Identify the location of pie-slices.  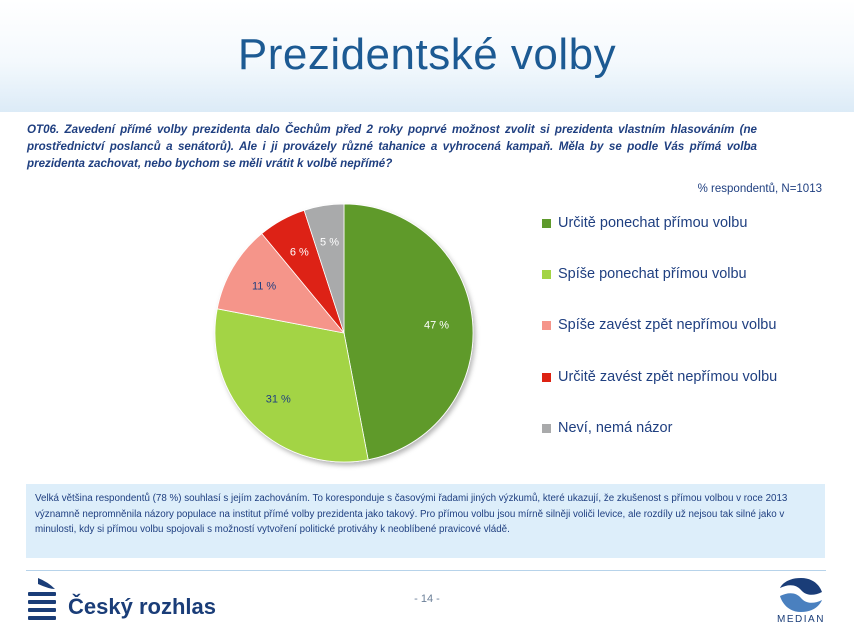
(344, 333).